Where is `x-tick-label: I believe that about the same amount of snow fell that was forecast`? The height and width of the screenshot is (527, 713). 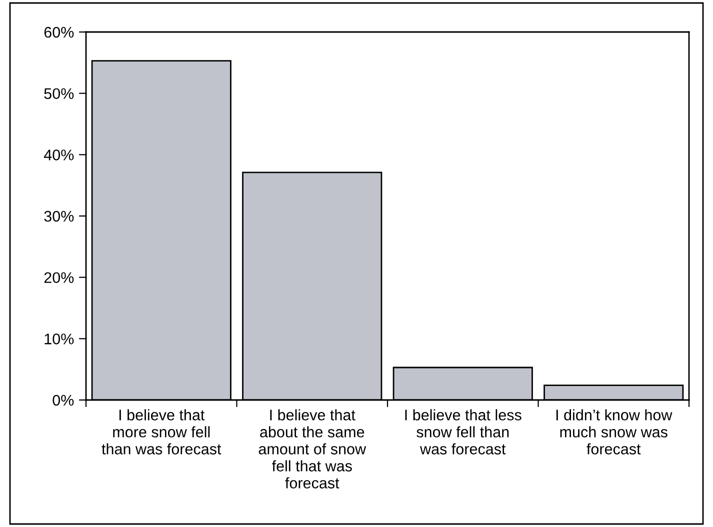
x-tick-label: I believe that about the same amount of snow fell that was forecast is located at coordinates (312, 448).